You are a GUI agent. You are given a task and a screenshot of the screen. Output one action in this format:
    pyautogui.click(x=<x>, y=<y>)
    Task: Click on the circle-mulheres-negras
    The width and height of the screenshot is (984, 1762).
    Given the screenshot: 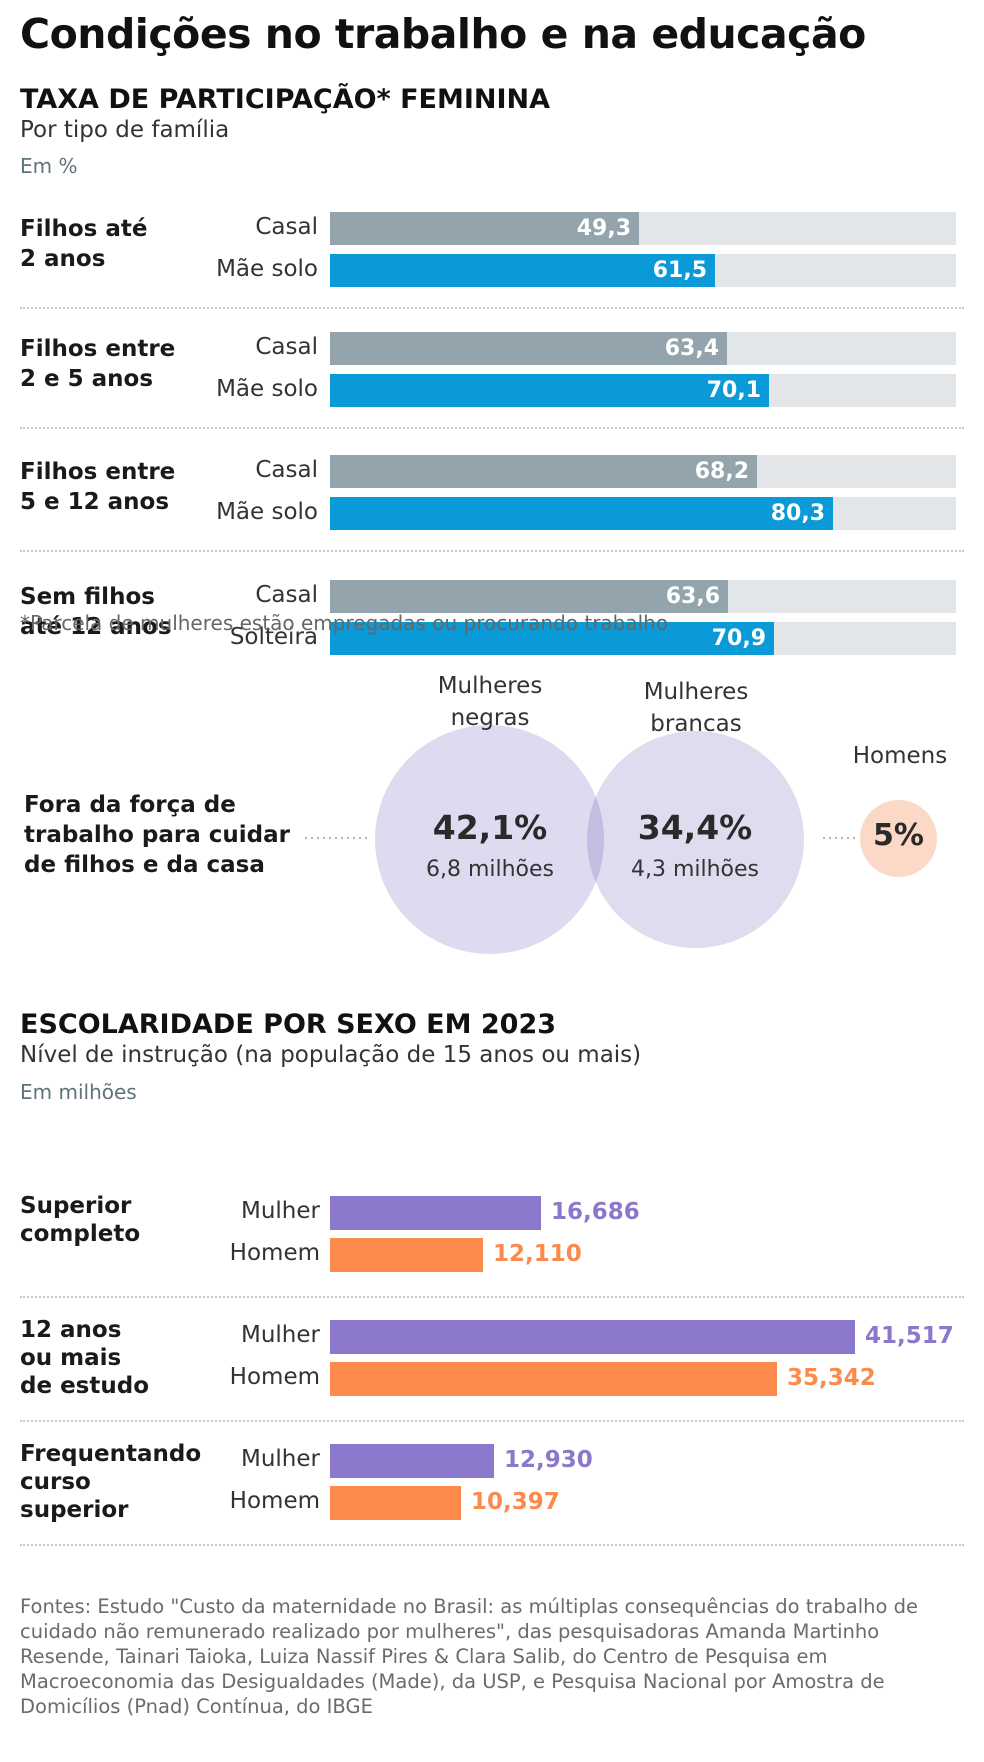 What is the action you would take?
    pyautogui.click(x=489, y=839)
    